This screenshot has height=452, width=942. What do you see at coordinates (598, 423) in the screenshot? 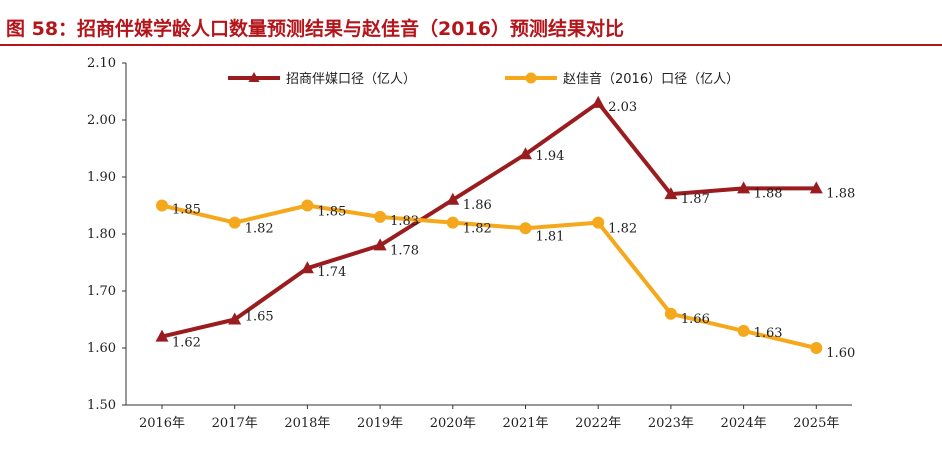
I see `x-tick-label: 2022年` at bounding box center [598, 423].